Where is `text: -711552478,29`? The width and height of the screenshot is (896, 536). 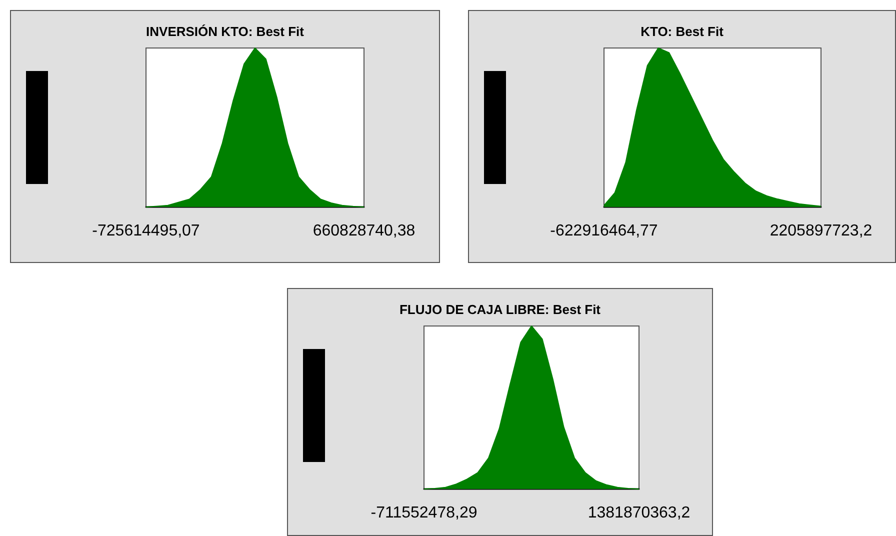 text: -711552478,29 is located at coordinates (424, 513).